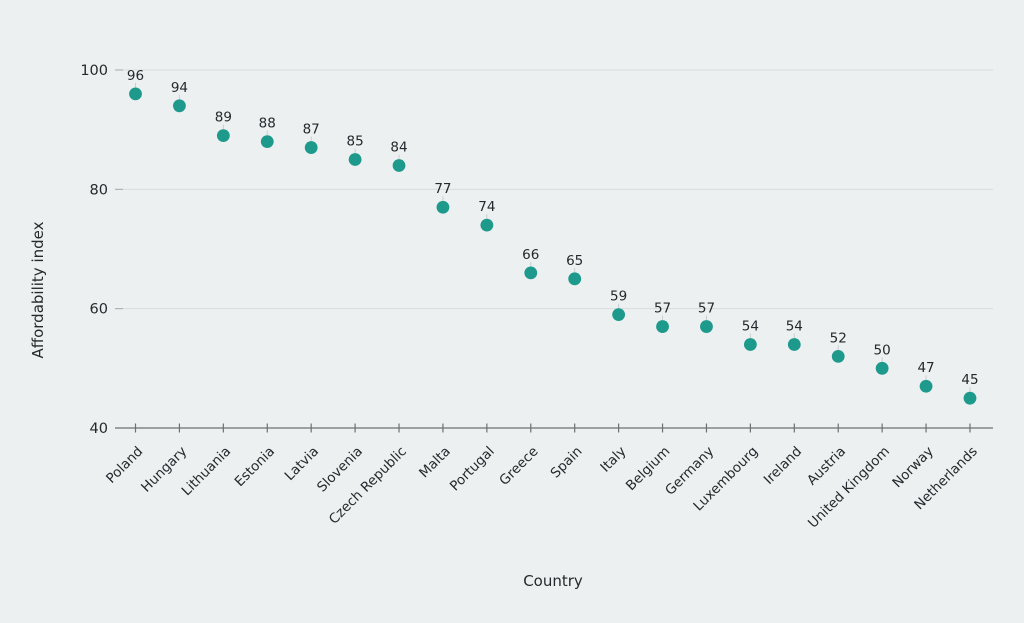  What do you see at coordinates (574, 261) in the screenshot?
I see `data-point-value-label: 65` at bounding box center [574, 261].